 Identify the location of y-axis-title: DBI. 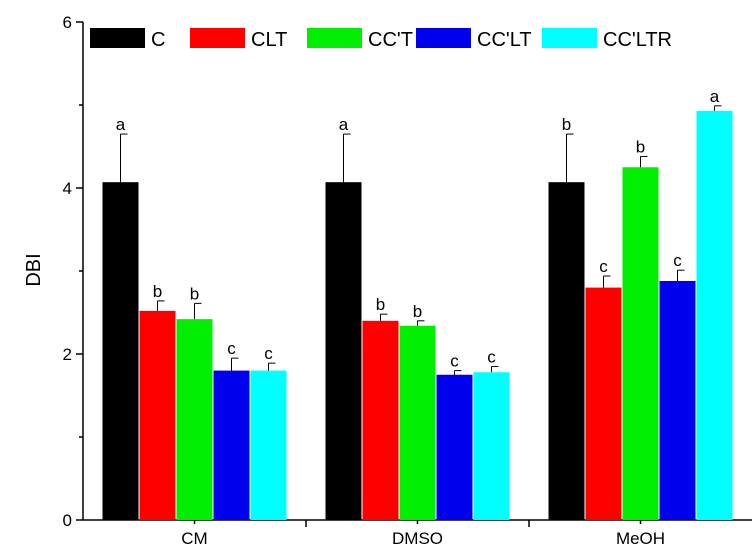
(34, 269).